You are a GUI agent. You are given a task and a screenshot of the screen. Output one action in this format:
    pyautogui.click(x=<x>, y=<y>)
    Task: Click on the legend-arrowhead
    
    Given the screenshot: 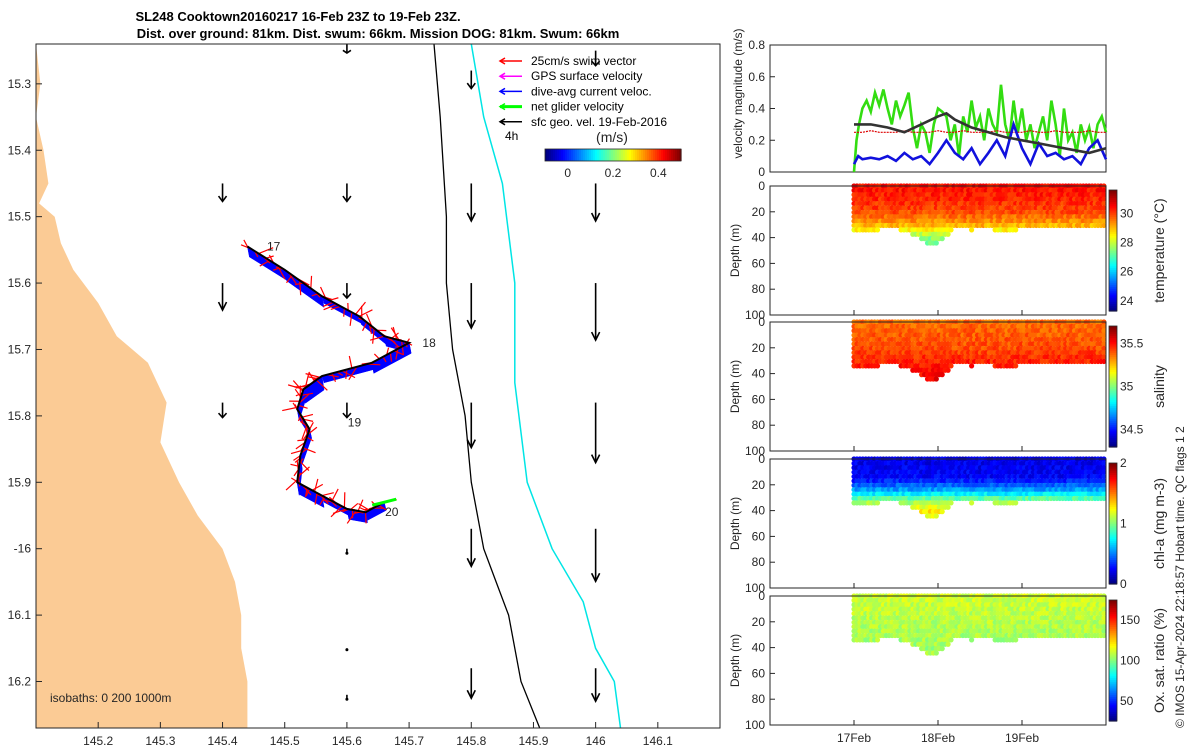 What is the action you would take?
    pyautogui.click(x=502, y=76)
    